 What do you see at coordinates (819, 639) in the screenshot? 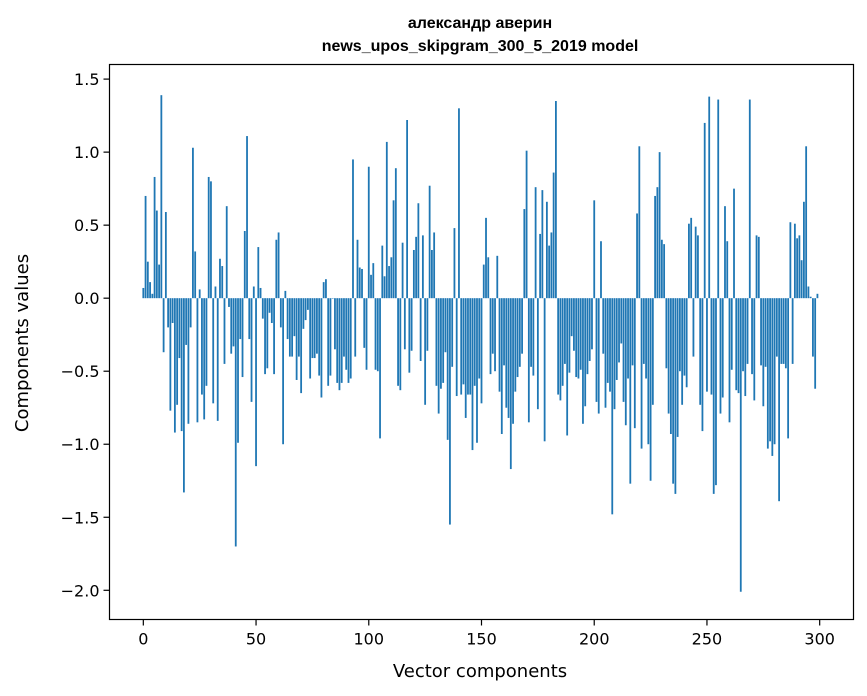
I see `x-tick-label-300: 300` at bounding box center [819, 639].